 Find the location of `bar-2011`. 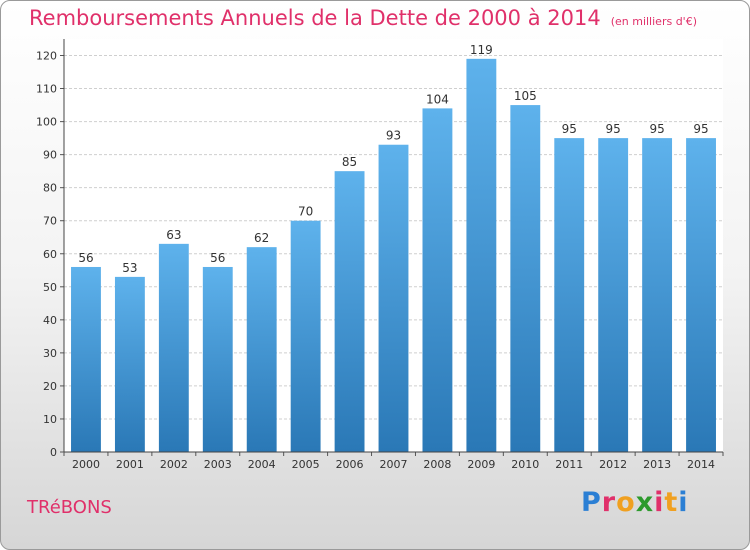

bar-2011 is located at coordinates (569, 295).